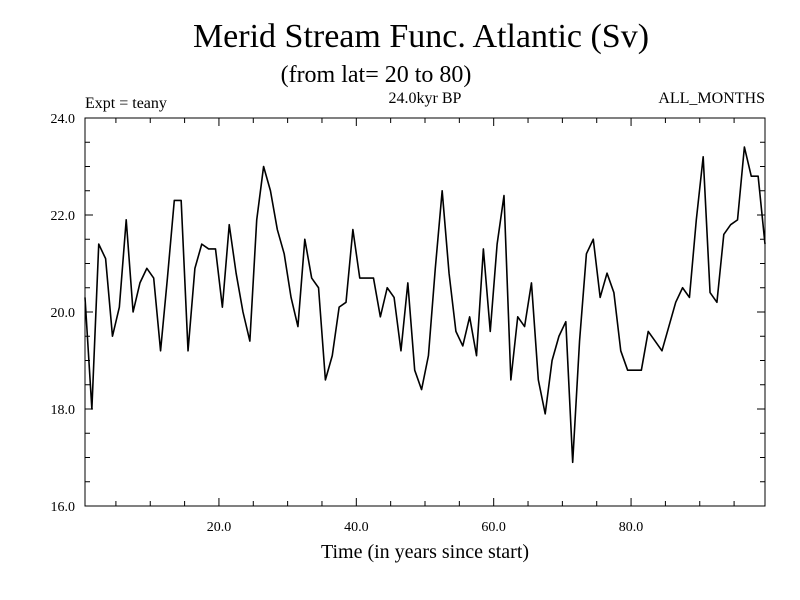  Describe the element at coordinates (356, 527) in the screenshot. I see `x-tick-label: 40.0` at that location.